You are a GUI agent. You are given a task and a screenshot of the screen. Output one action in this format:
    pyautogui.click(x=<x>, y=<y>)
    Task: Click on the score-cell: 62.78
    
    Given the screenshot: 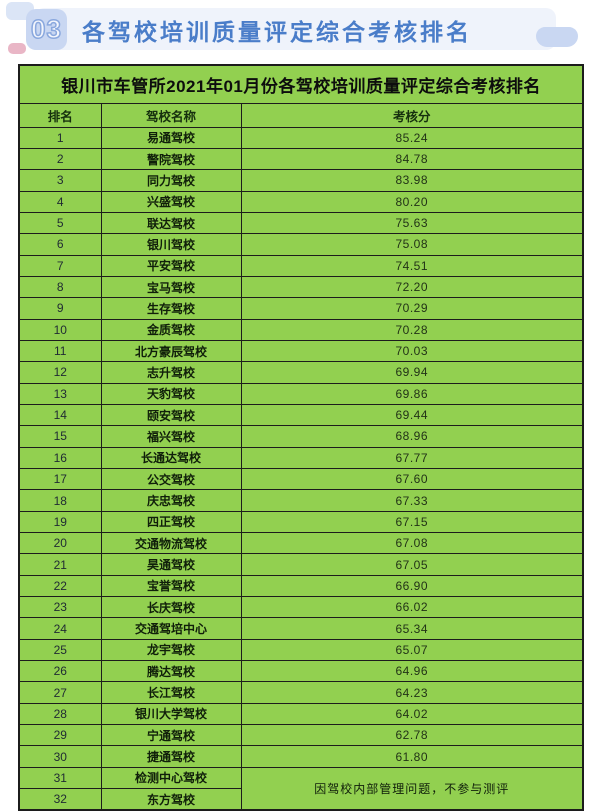 What is the action you would take?
    pyautogui.click(x=412, y=735)
    